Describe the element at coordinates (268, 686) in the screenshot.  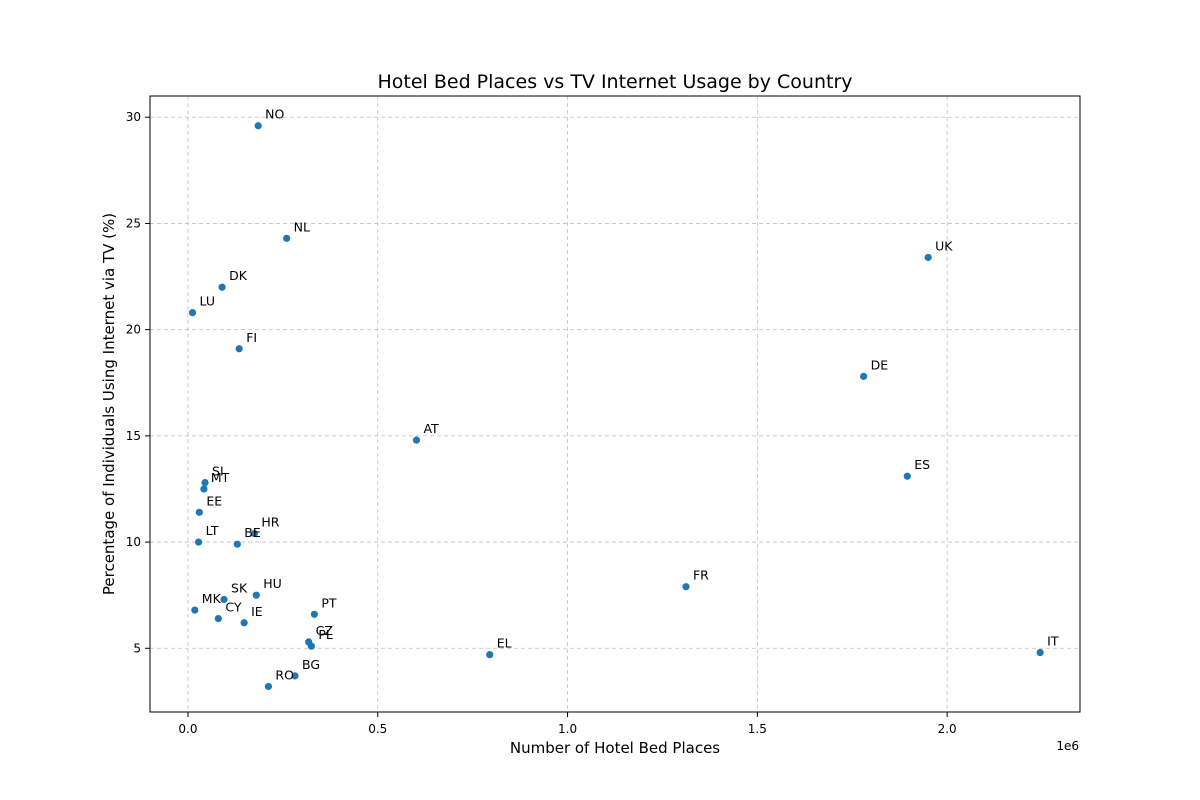
I see `data-point-ro` at that location.